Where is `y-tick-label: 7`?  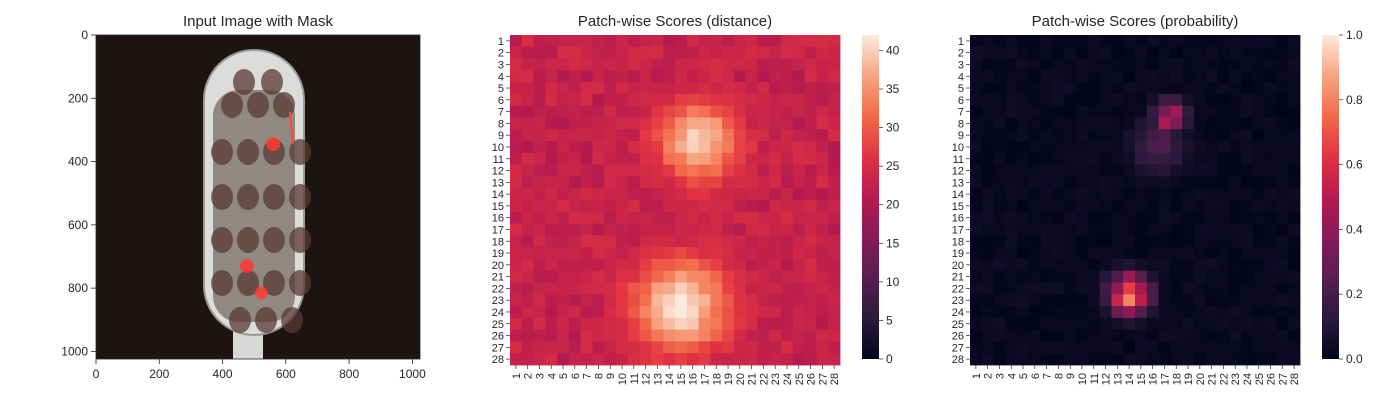
y-tick-label: 7 is located at coordinates (961, 113).